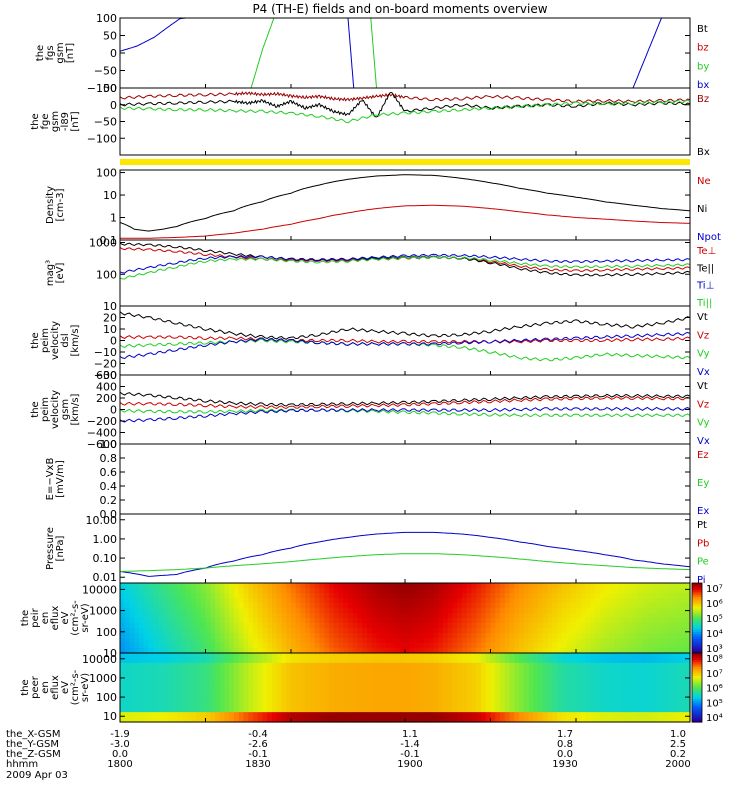 Image resolution: width=750 pixels, height=804 pixels. Describe the element at coordinates (405, 273) in the screenshot. I see `panel-frame` at that location.